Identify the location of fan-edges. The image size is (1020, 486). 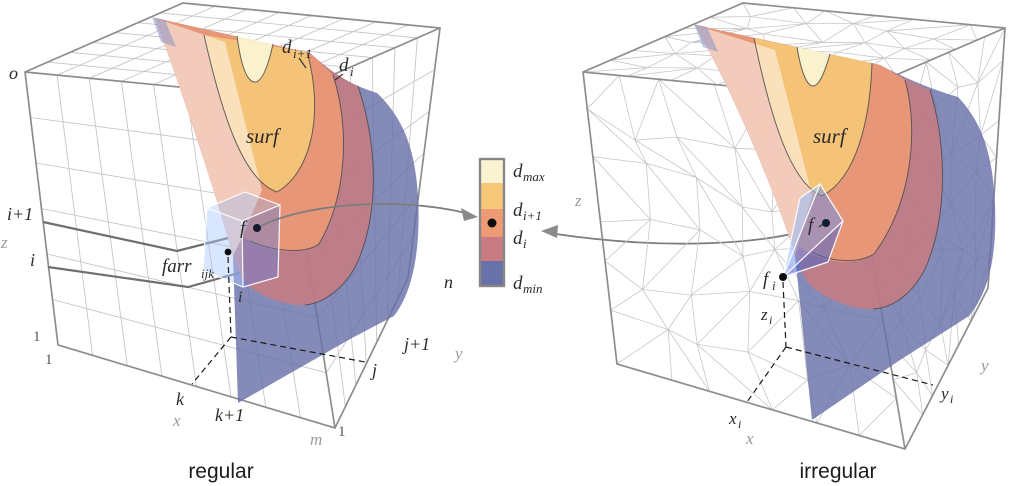
(813, 230).